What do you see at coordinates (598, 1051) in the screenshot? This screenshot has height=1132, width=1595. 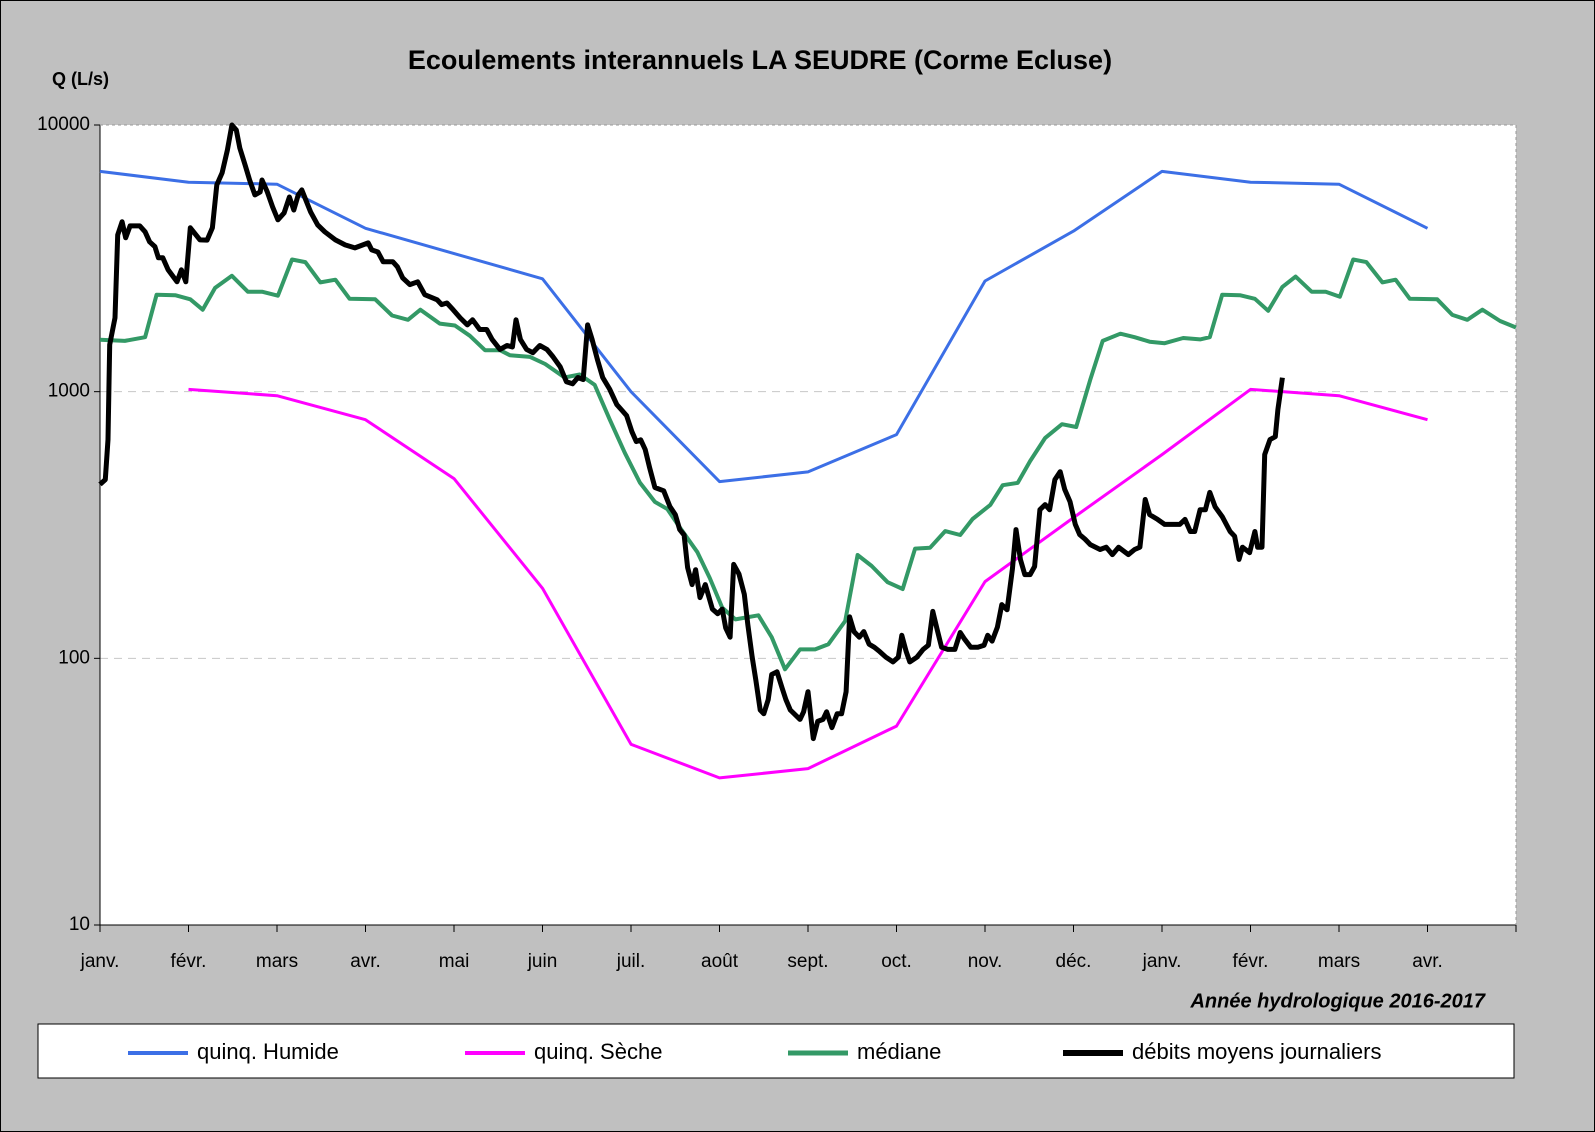 I see `legend-label: quinq. Sèche` at bounding box center [598, 1051].